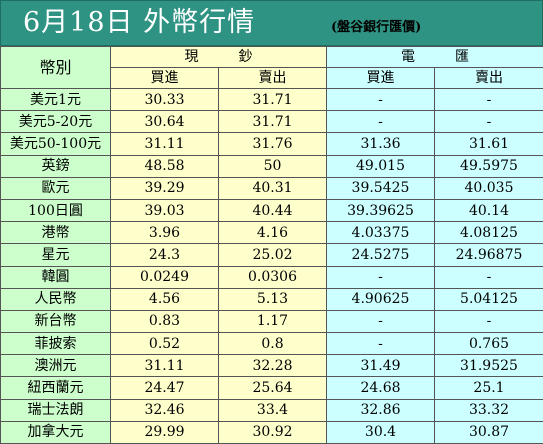 Image resolution: width=543 pixels, height=444 pixels. Describe the element at coordinates (55, 122) in the screenshot. I see `currency-name: 美元5-20元` at that location.